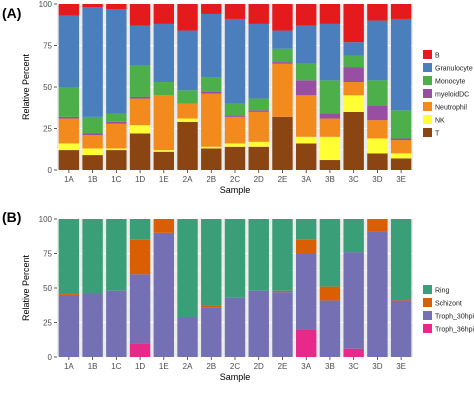  Describe the element at coordinates (306, 366) in the screenshot. I see `panel-b-x-tick-label: 3A` at that location.